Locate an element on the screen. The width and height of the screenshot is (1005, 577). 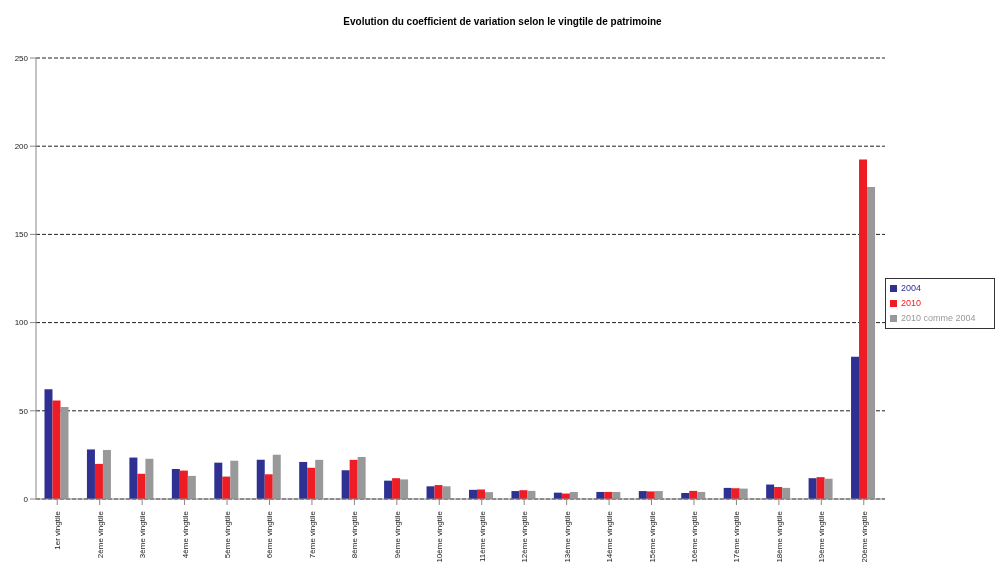
x-tick-label: 1er vingtile is located at coordinates (58, 530).